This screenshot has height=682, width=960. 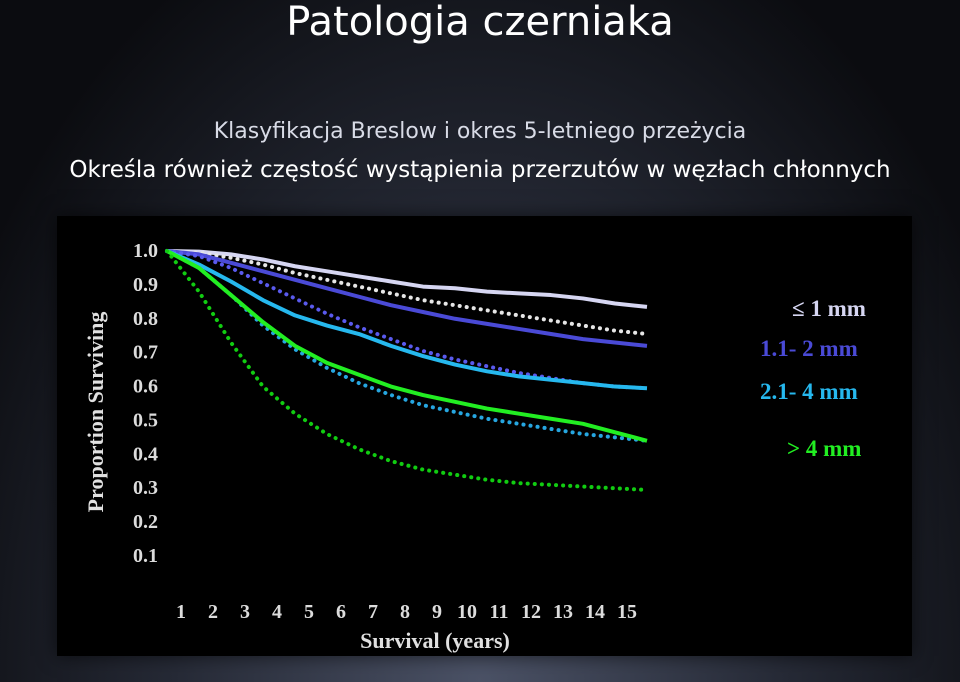 What do you see at coordinates (213, 612) in the screenshot?
I see `x-tick-label: 2` at bounding box center [213, 612].